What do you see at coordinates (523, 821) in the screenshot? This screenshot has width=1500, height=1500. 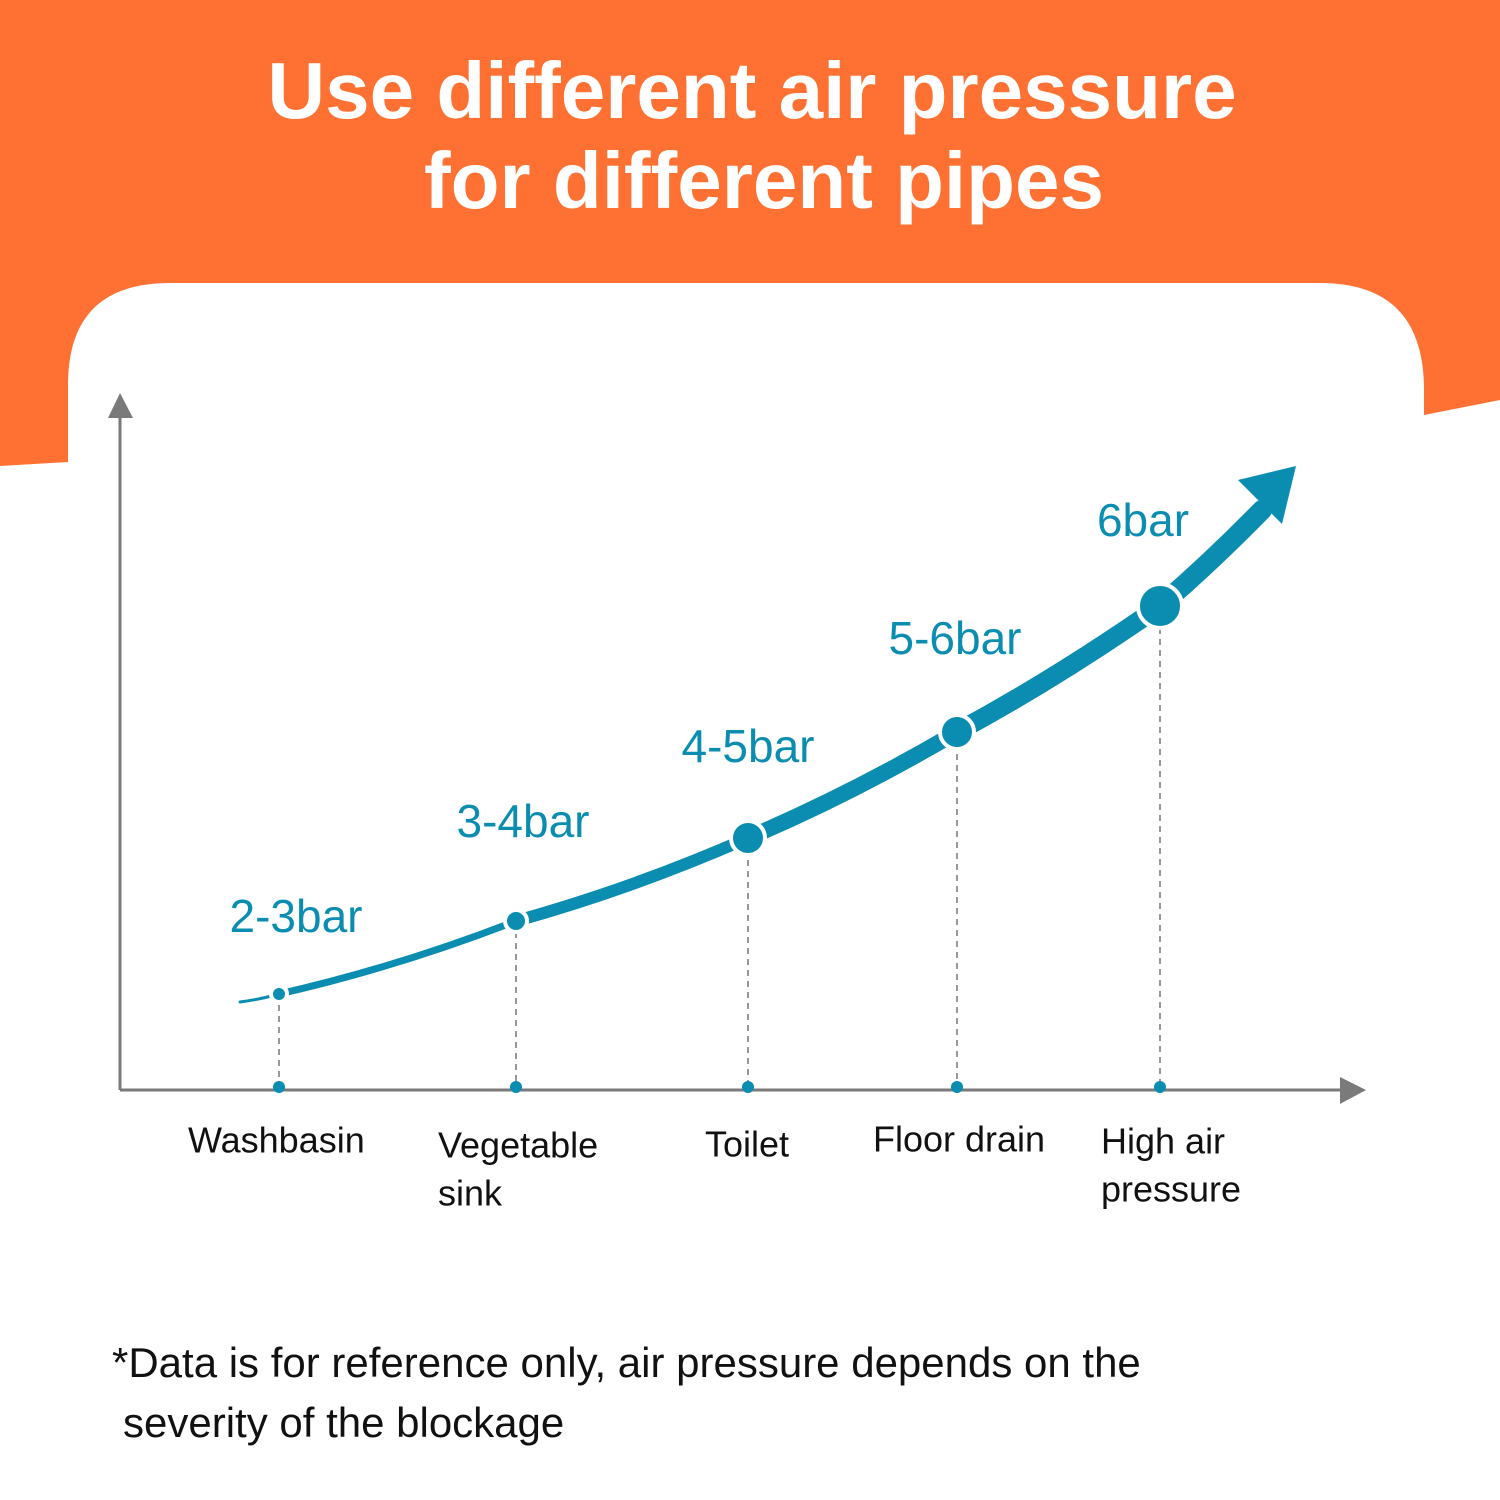 I see `point-label: 3-4bar` at bounding box center [523, 821].